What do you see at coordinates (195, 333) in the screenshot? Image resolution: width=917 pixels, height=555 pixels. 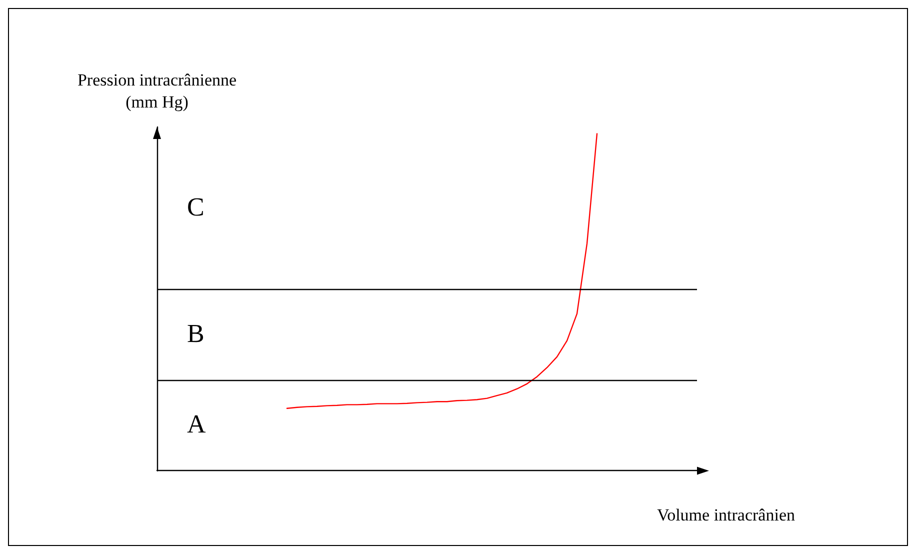 I see `annotation: B` at bounding box center [195, 333].